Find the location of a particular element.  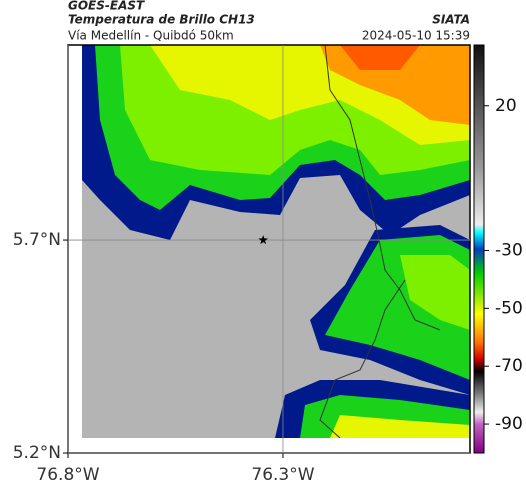

colorbar-label: 20 is located at coordinates (506, 106).